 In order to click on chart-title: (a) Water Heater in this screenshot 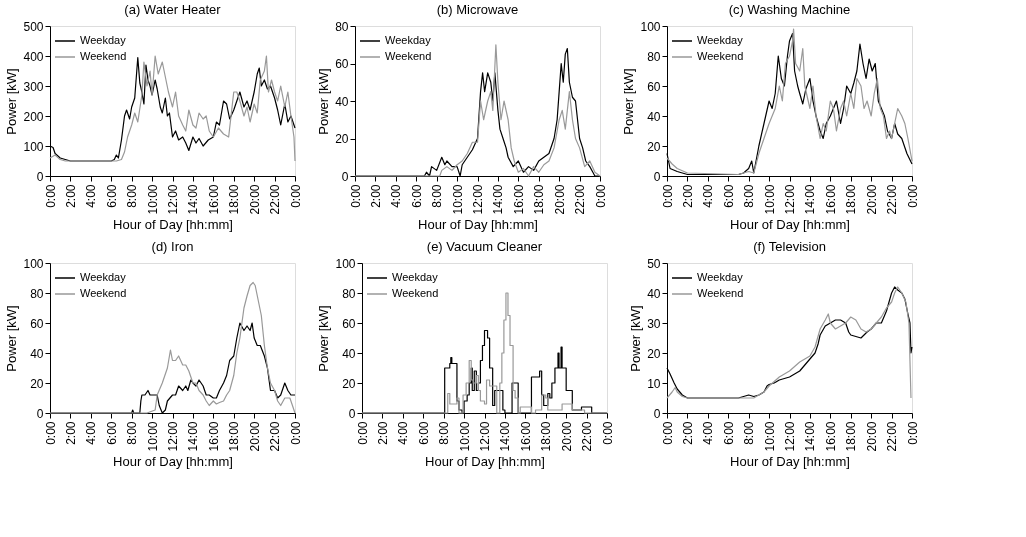, I will do `click(173, 9)`.